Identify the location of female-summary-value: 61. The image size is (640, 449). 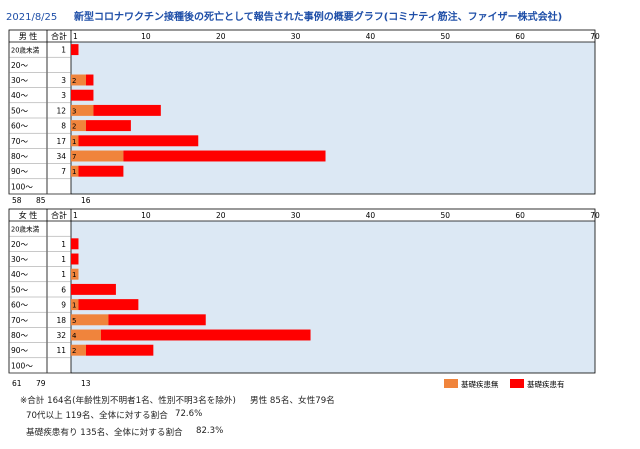
(17, 383).